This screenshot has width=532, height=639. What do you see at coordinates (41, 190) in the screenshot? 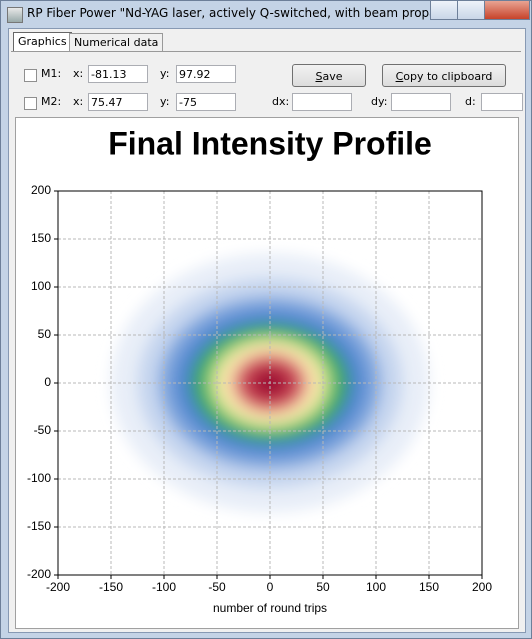
I see `y-tick-label: 200` at bounding box center [41, 190].